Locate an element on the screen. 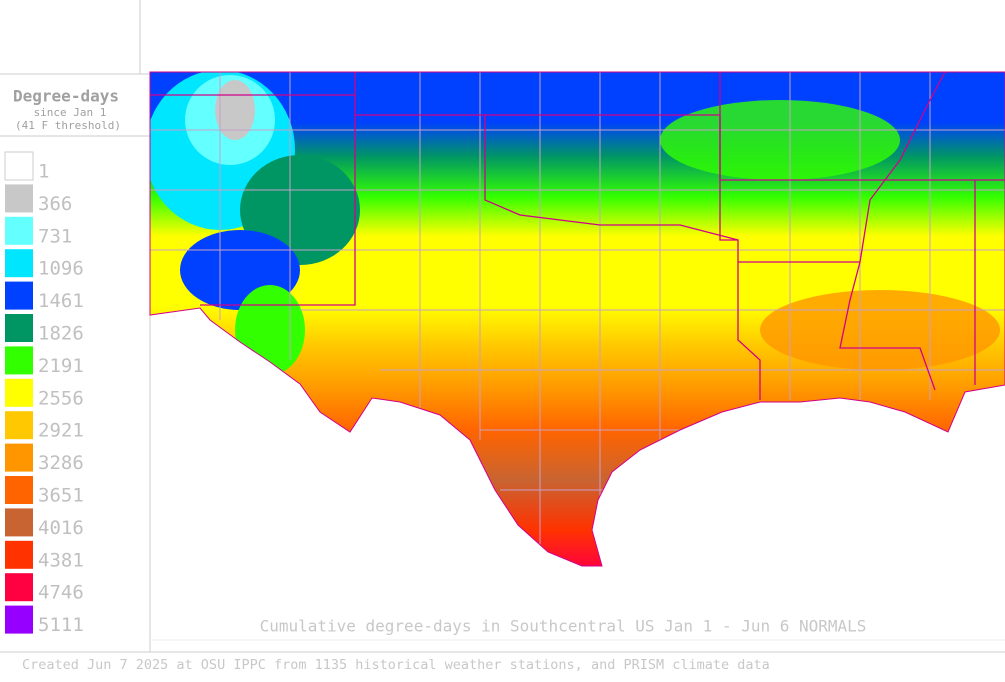  legend-label: 3651 is located at coordinates (61, 496).